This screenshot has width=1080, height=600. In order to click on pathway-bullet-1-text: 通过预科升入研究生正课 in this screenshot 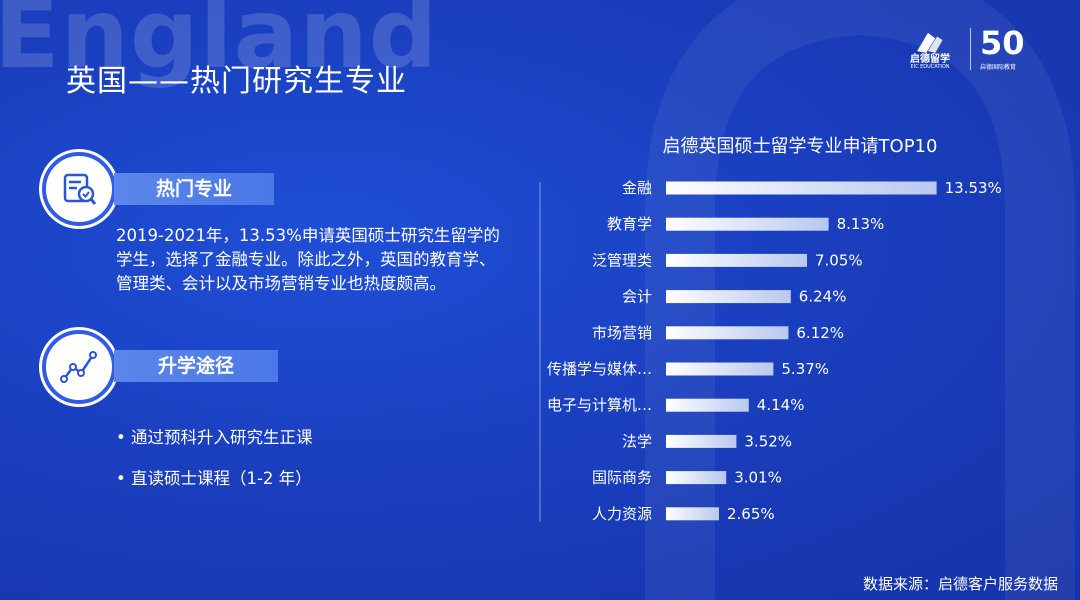, I will do `click(221, 437)`.